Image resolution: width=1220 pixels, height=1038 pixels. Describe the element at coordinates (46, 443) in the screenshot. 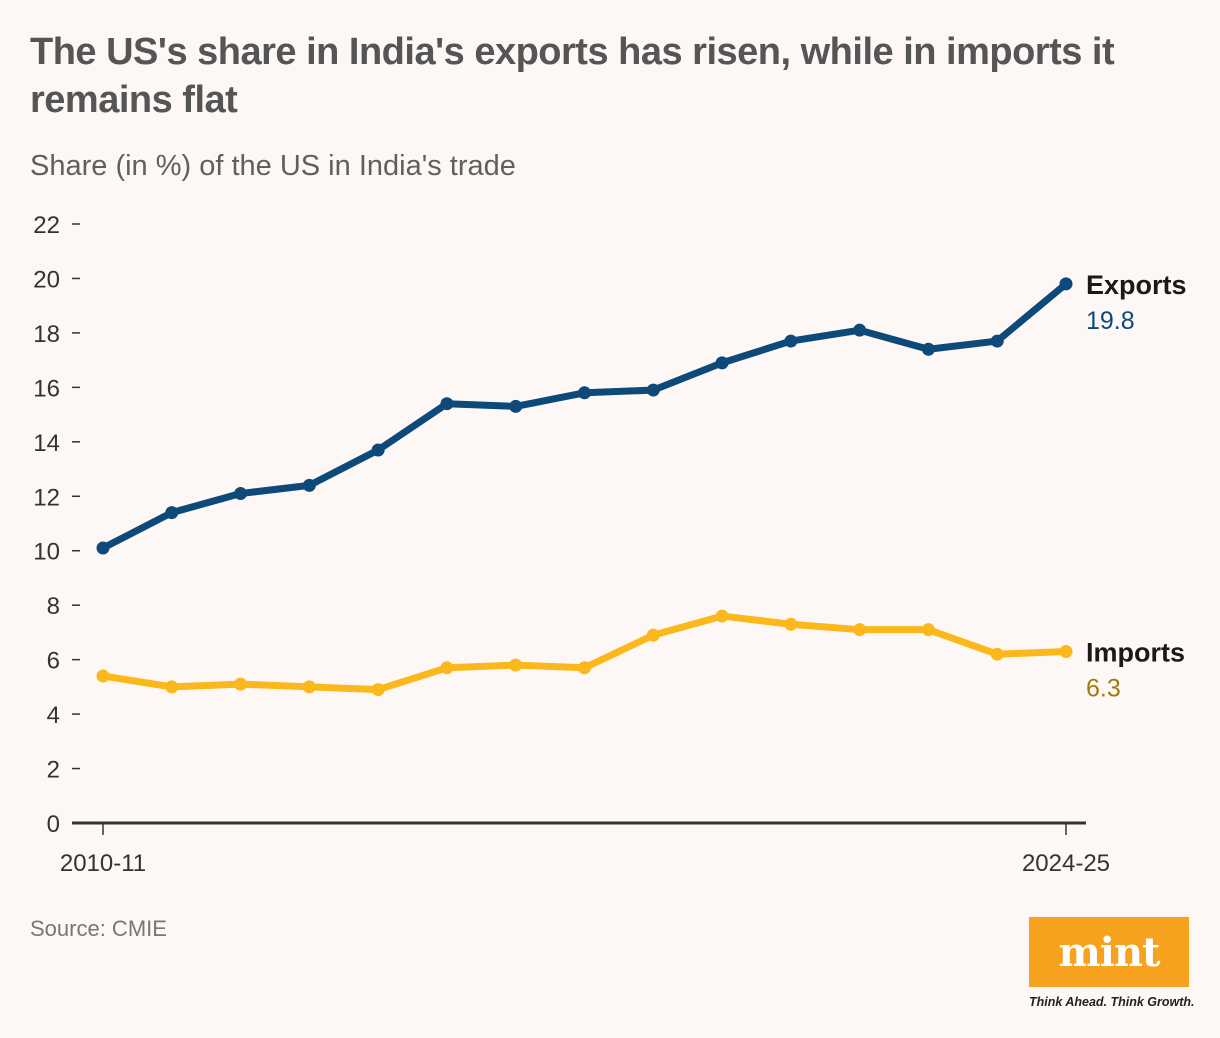

I see `y-tick-label: 14` at that location.